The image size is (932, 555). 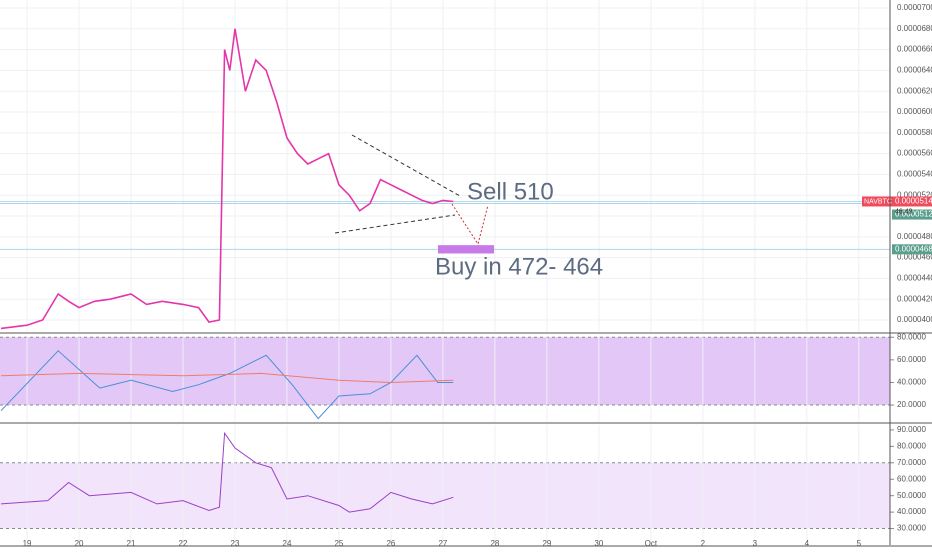 What do you see at coordinates (914, 132) in the screenshot?
I see `y-tick-label: 0.0000580` at bounding box center [914, 132].